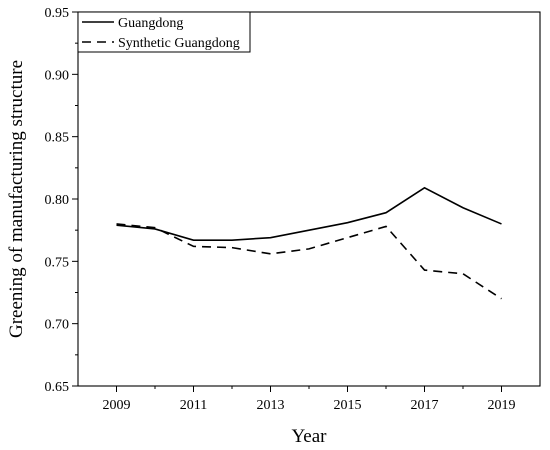 The width and height of the screenshot is (550, 450). I want to click on y-tick-label: 0.75, so click(57, 262).